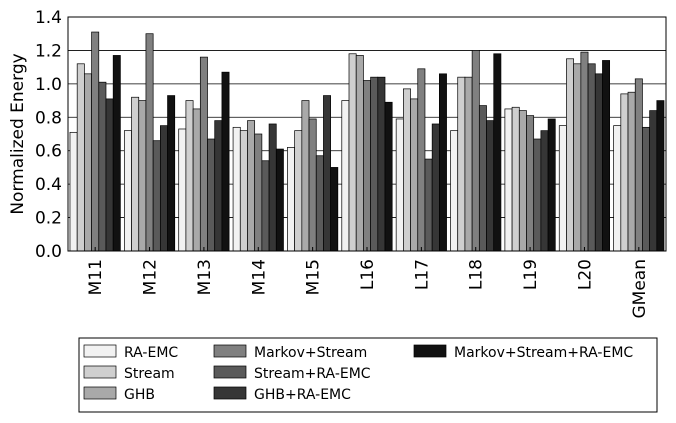 Image resolution: width=676 pixels, height=423 pixels. I want to click on y-tick-label: 0.2, so click(48, 219).